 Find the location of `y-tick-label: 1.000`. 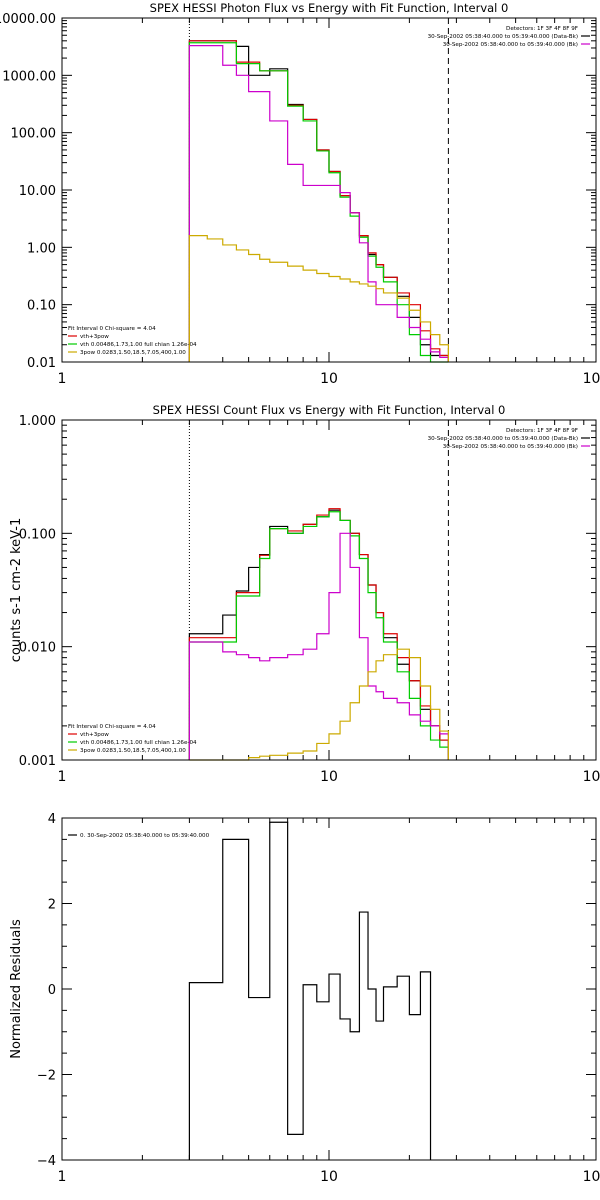

y-tick-label: 1.000 is located at coordinates (37, 421).